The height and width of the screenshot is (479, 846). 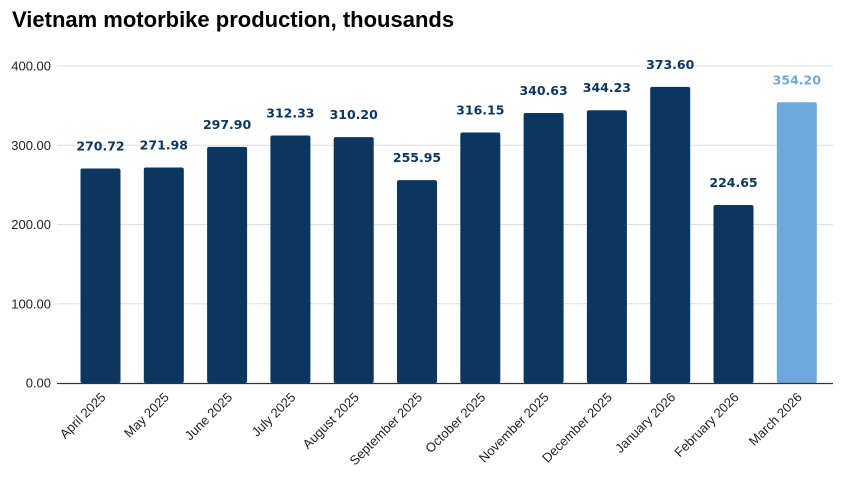 I want to click on x-tick-label: April 2025, so click(x=83, y=416).